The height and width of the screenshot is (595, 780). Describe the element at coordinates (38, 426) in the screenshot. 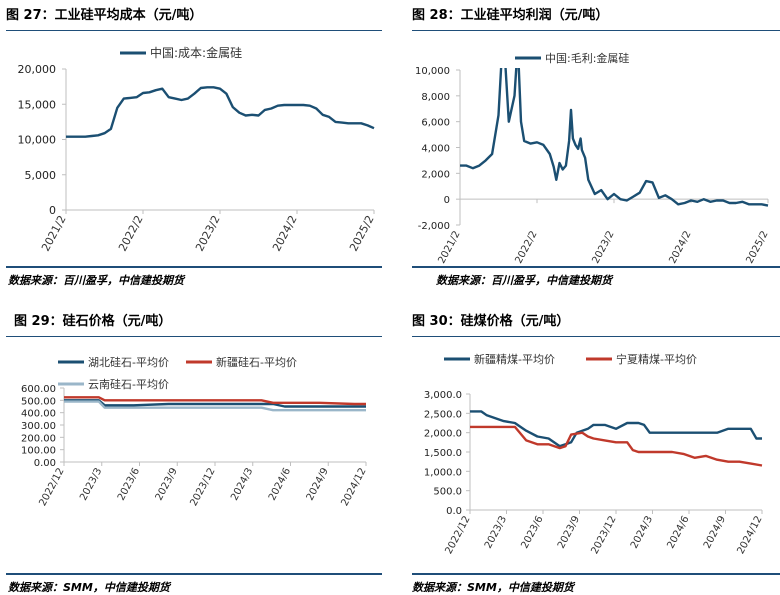

I see `y-tick-label: 300.00` at that location.